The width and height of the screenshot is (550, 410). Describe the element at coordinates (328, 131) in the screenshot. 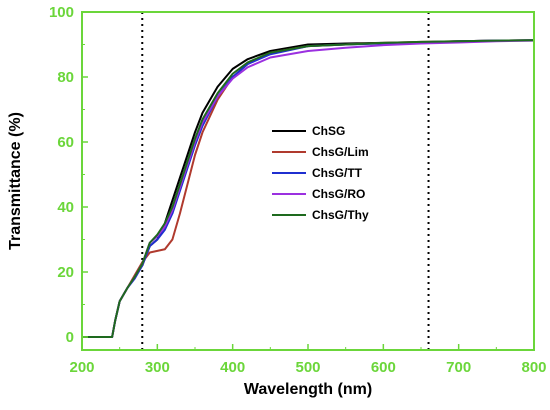

I see `legend-label: ChSG` at that location.